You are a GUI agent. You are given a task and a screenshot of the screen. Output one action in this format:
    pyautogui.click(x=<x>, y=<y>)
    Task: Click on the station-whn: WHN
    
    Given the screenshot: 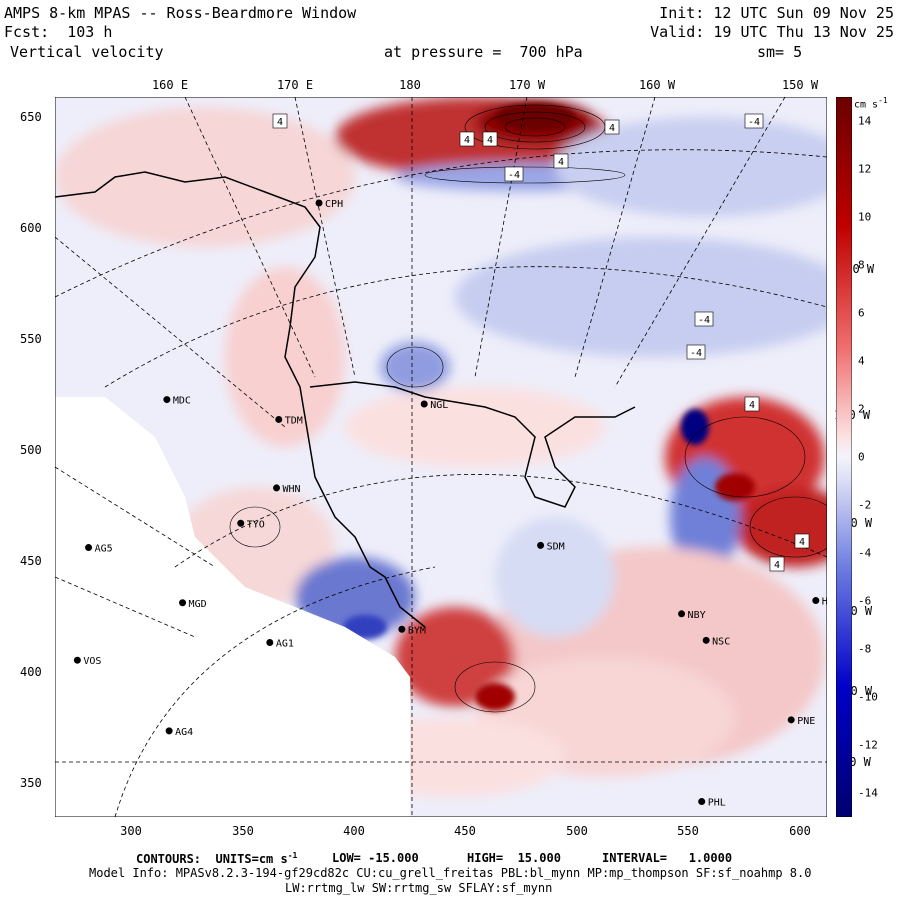 What is the action you would take?
    pyautogui.click(x=287, y=489)
    